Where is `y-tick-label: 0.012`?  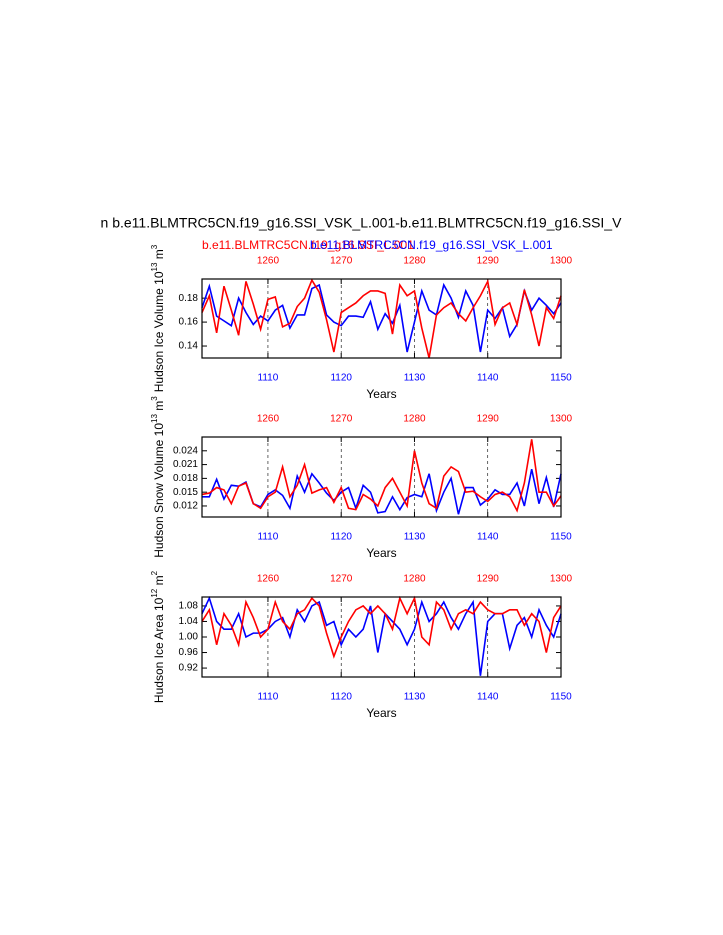 y-tick-label: 0.012 is located at coordinates (185, 506).